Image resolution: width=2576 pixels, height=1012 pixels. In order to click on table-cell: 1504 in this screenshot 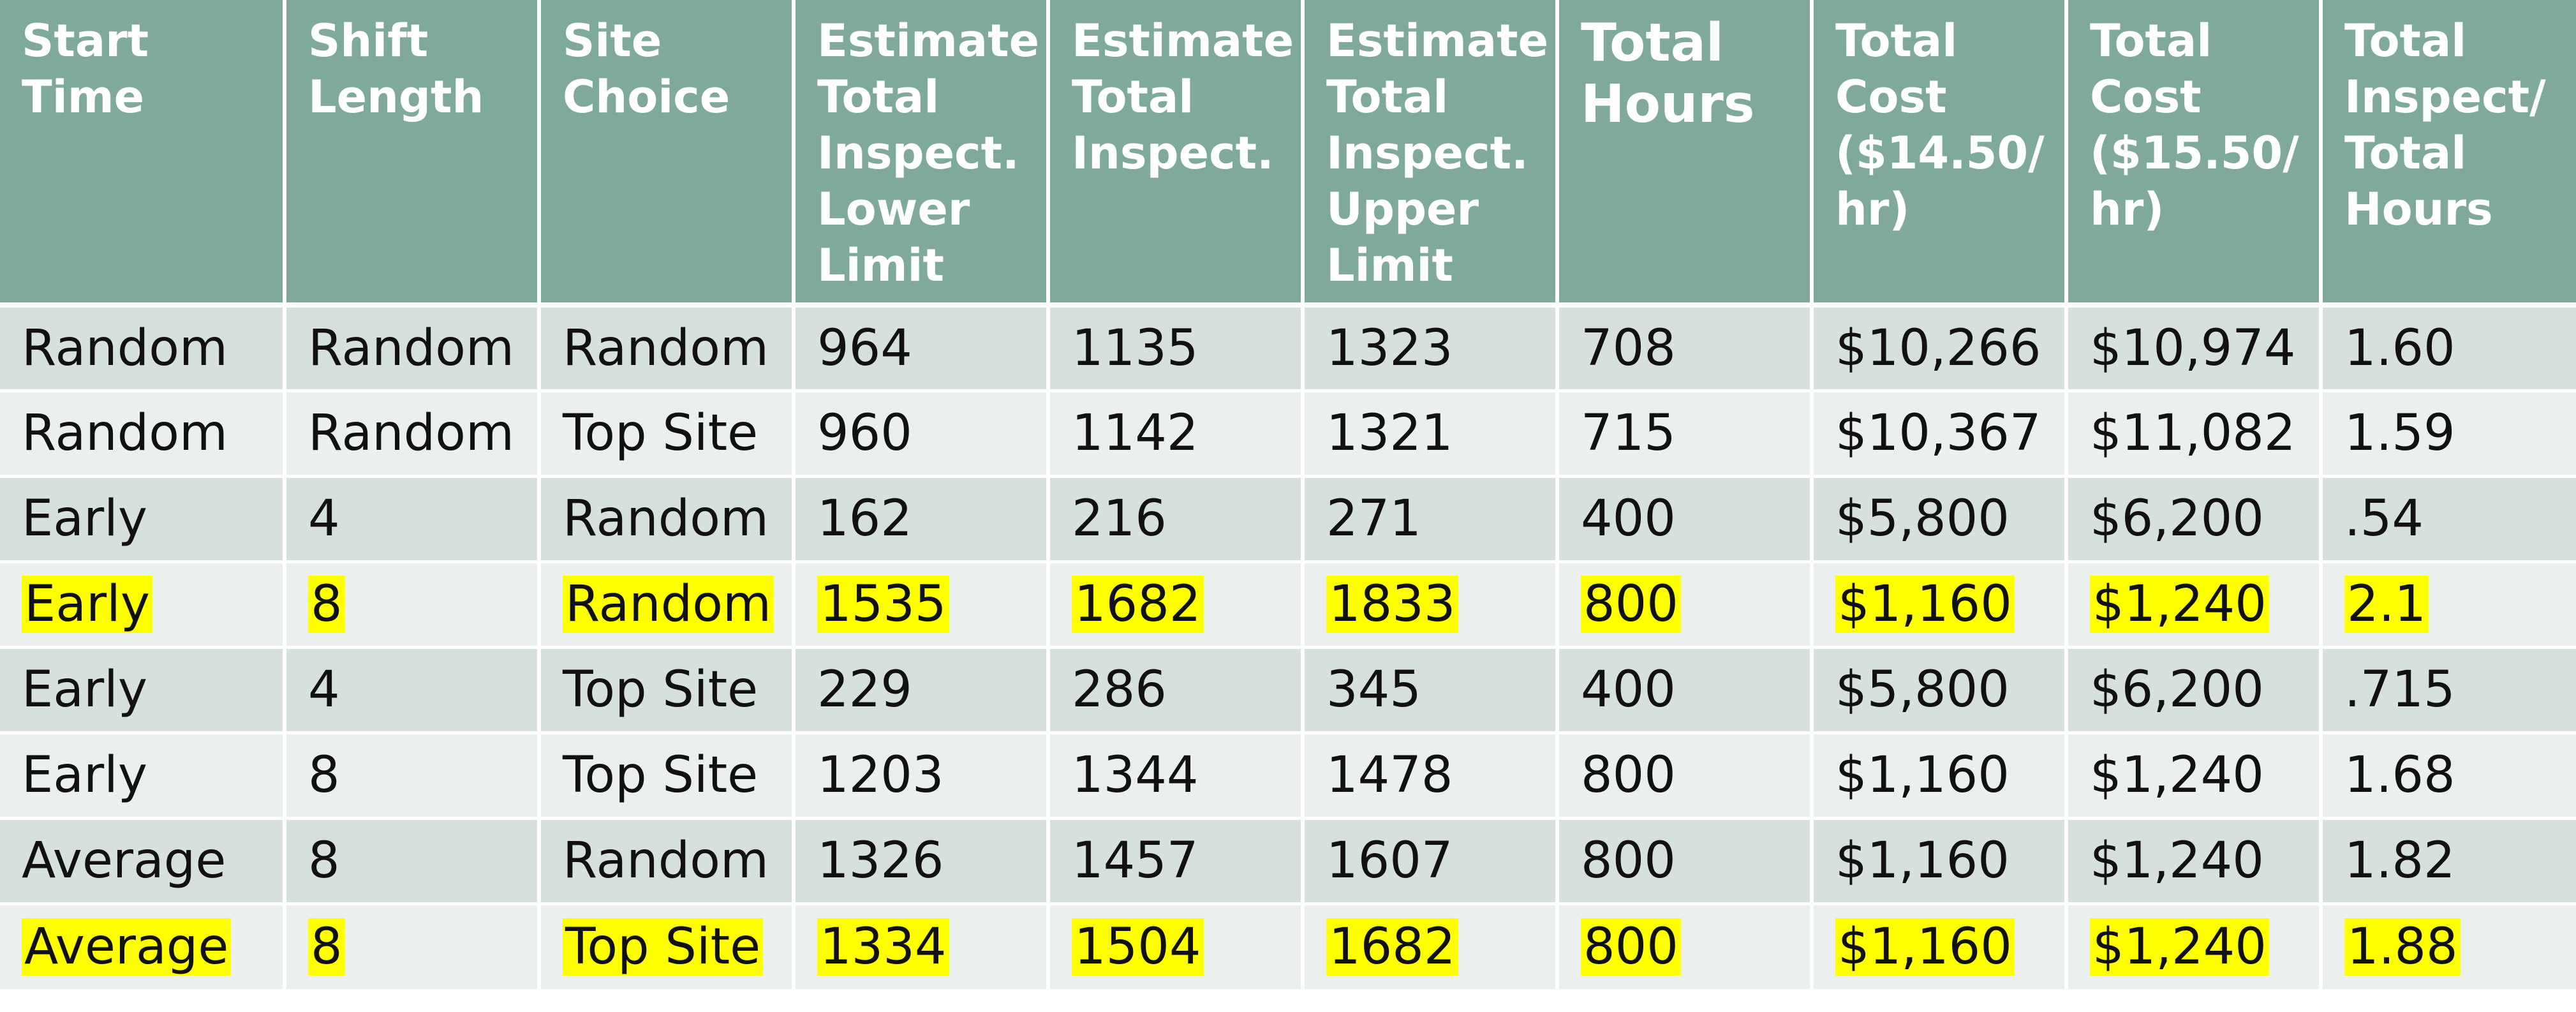, I will do `click(1175, 945)`.